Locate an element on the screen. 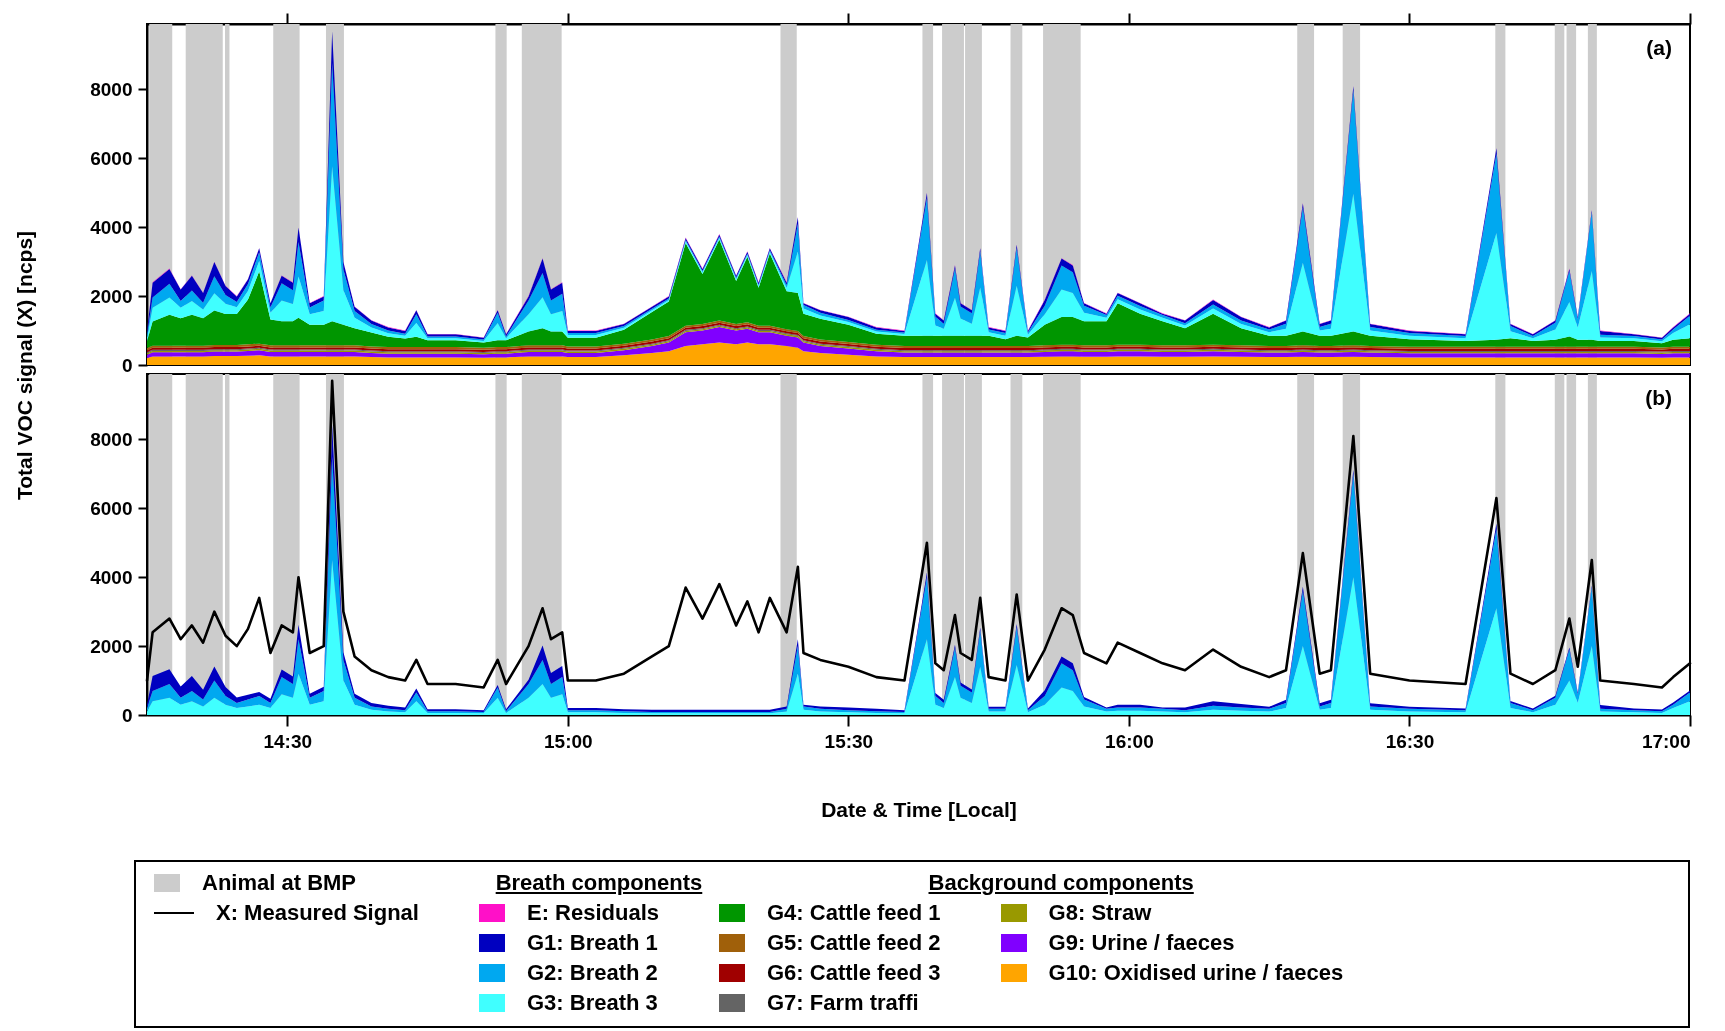 This screenshot has width=1725, height=1031. legend-label: G7: Farm traffi is located at coordinates (843, 1003).